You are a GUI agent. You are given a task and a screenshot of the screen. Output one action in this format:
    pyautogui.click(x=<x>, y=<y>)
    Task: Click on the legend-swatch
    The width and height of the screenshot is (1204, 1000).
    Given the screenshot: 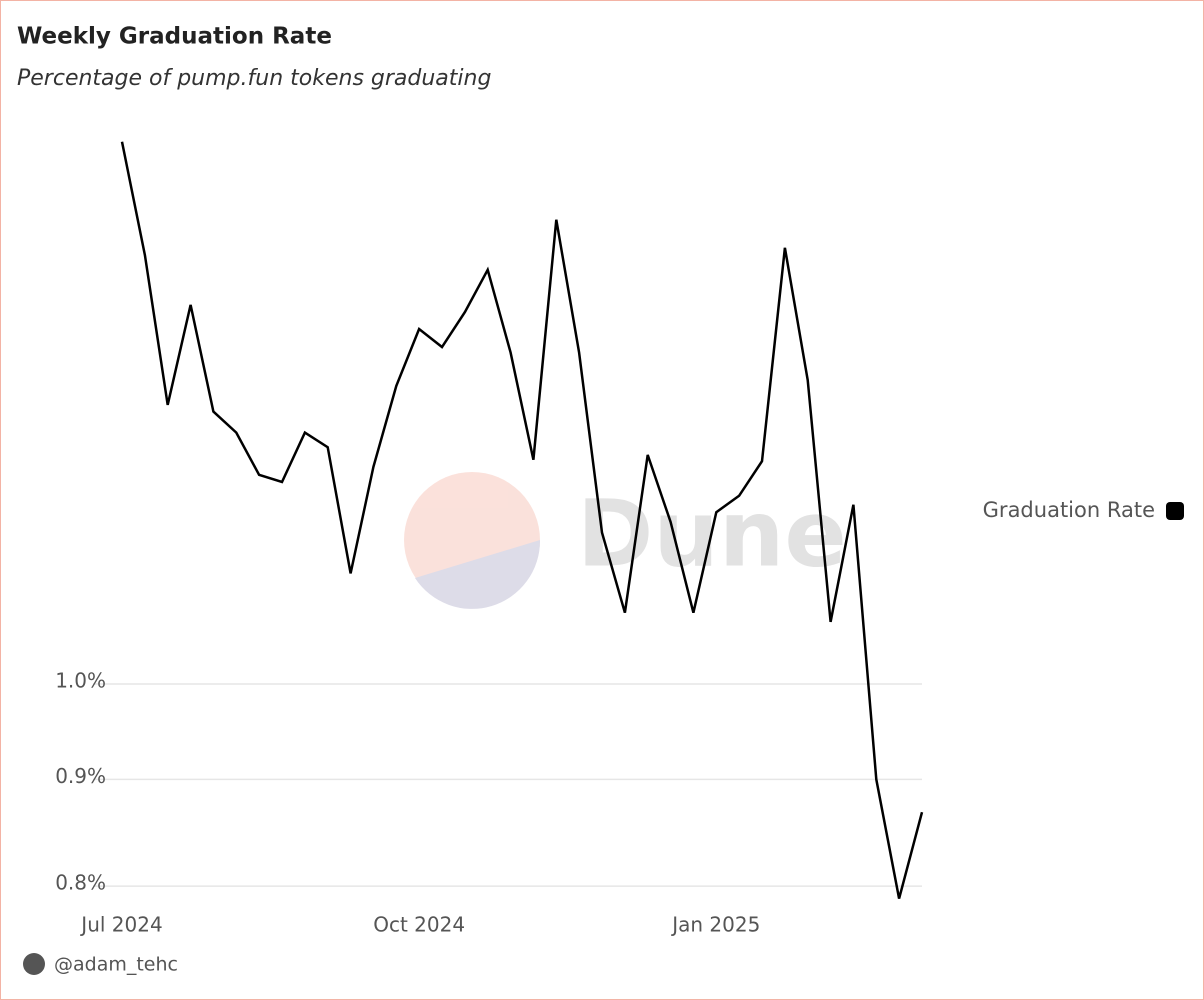 What is the action you would take?
    pyautogui.click(x=1175, y=511)
    